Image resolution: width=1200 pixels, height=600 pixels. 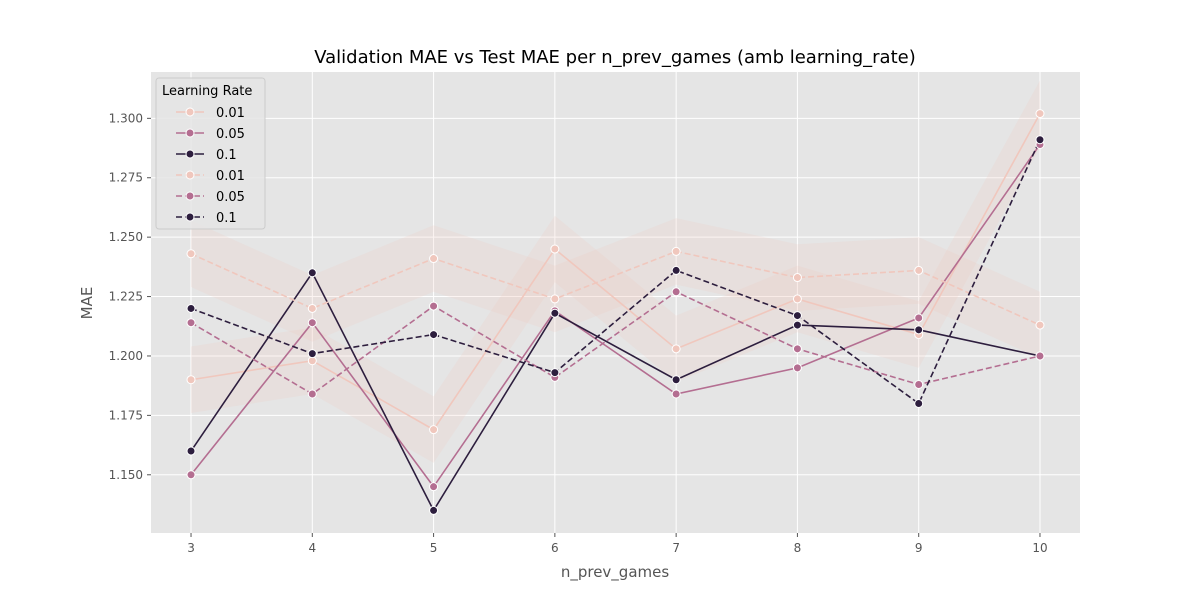 What do you see at coordinates (615, 572) in the screenshot?
I see `x-axis-label: n_prev_games` at bounding box center [615, 572].